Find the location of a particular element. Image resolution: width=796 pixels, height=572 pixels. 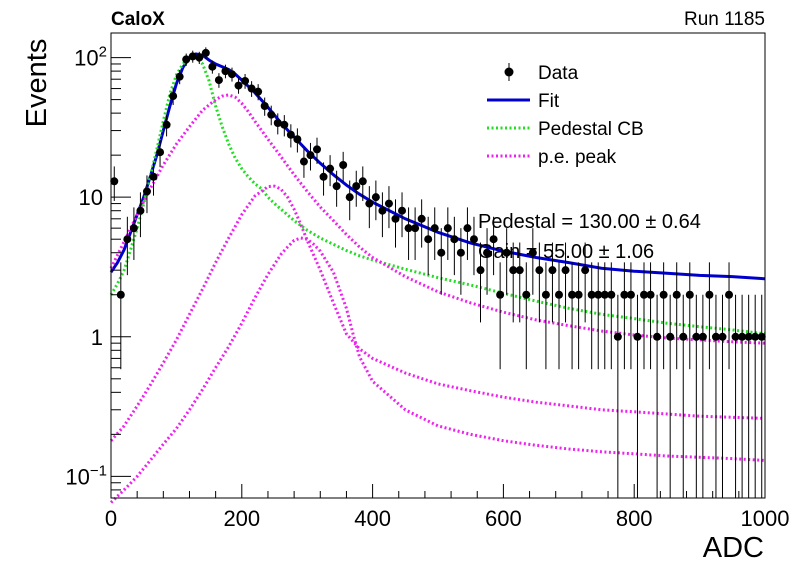

x-axis-title: ADC is located at coordinates (733, 548).